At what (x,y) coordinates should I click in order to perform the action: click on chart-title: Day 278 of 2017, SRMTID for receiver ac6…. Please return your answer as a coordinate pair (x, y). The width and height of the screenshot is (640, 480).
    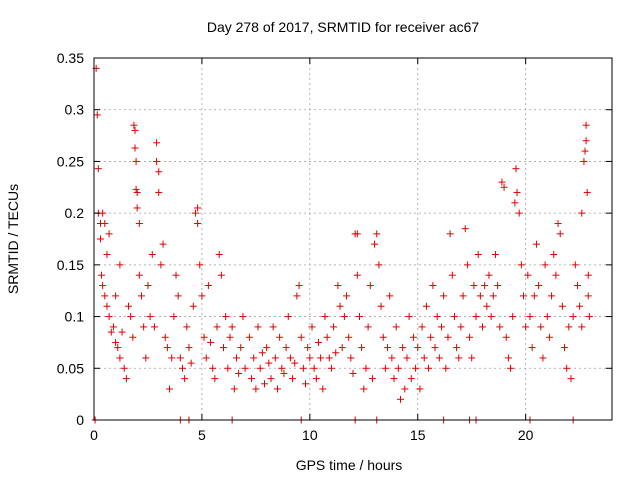
    Looking at the image, I should click on (343, 27).